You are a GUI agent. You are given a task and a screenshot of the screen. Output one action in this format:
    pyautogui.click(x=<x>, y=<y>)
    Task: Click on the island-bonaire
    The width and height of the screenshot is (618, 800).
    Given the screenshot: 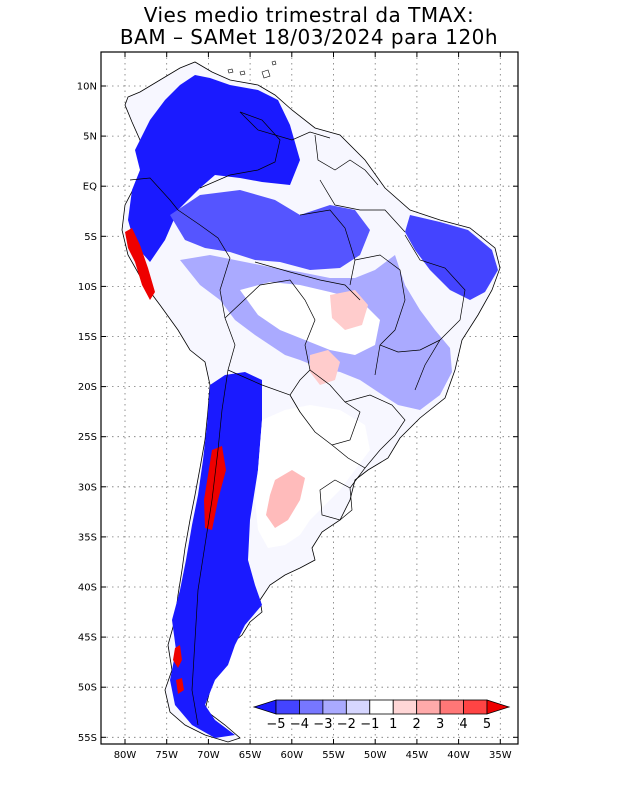 What is the action you would take?
    pyautogui.click(x=242, y=73)
    